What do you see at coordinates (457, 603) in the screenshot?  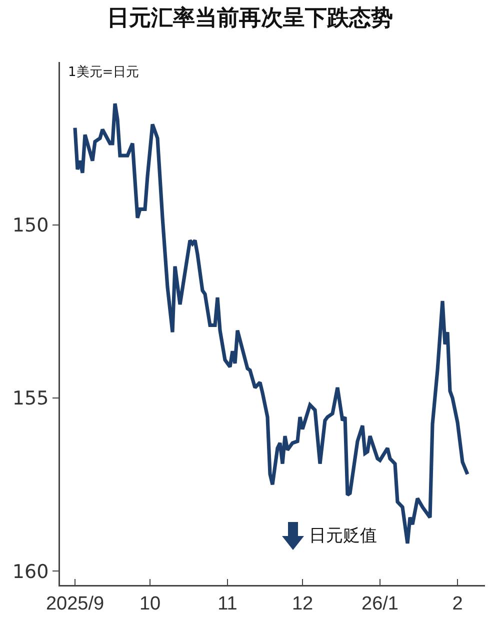 I see `x-tick-label: 2` at bounding box center [457, 603].